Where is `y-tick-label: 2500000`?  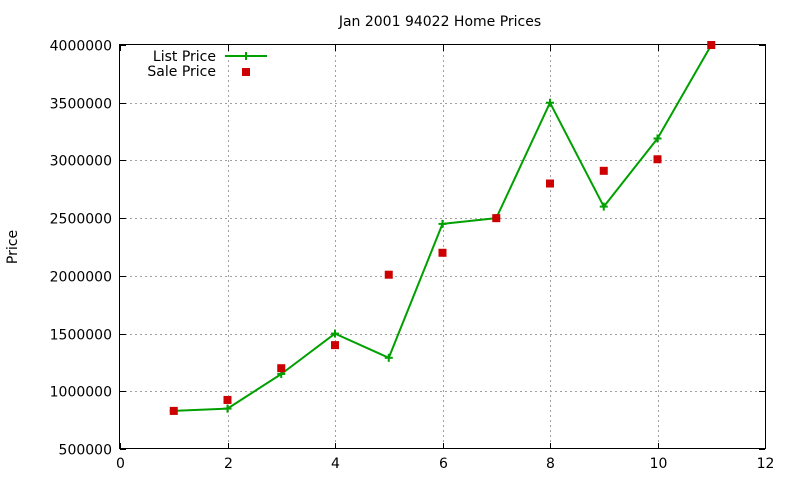
y-tick-label: 2500000 is located at coordinates (81, 220).